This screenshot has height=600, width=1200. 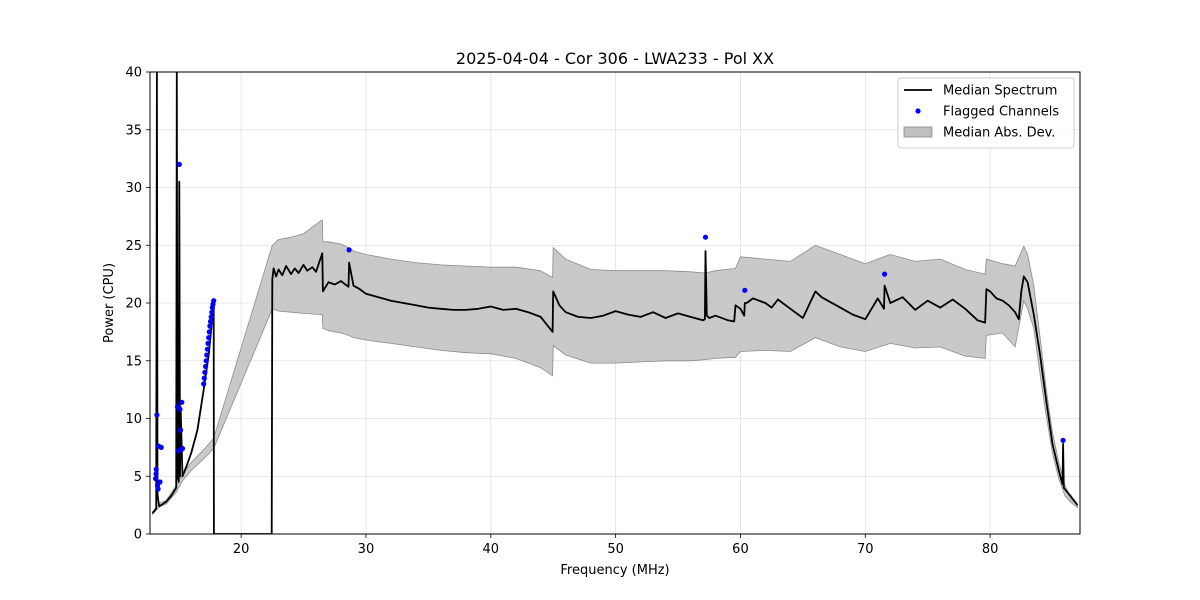 I want to click on x-tick-label: 20, so click(x=241, y=549).